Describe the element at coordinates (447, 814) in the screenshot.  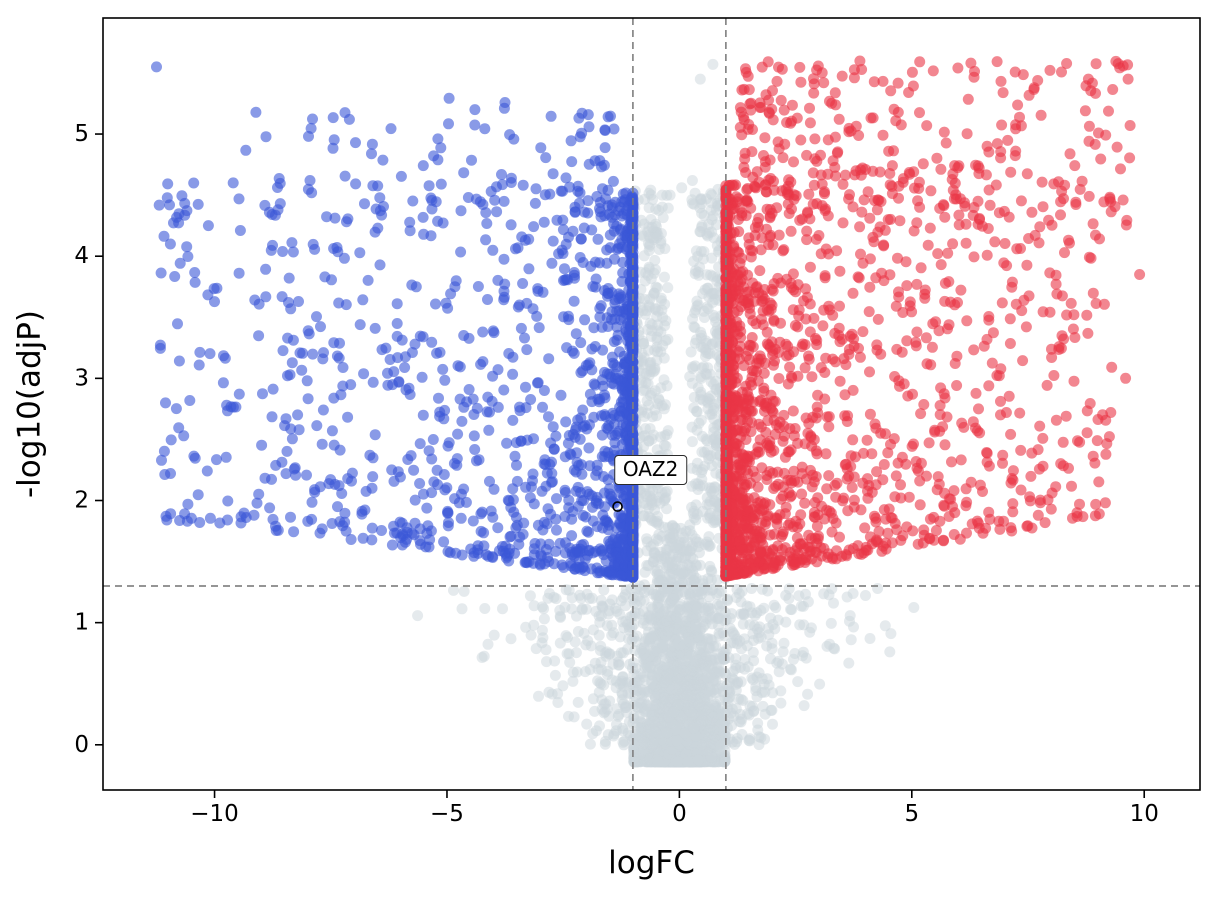
I see `x-tick-label: −5` at that location.